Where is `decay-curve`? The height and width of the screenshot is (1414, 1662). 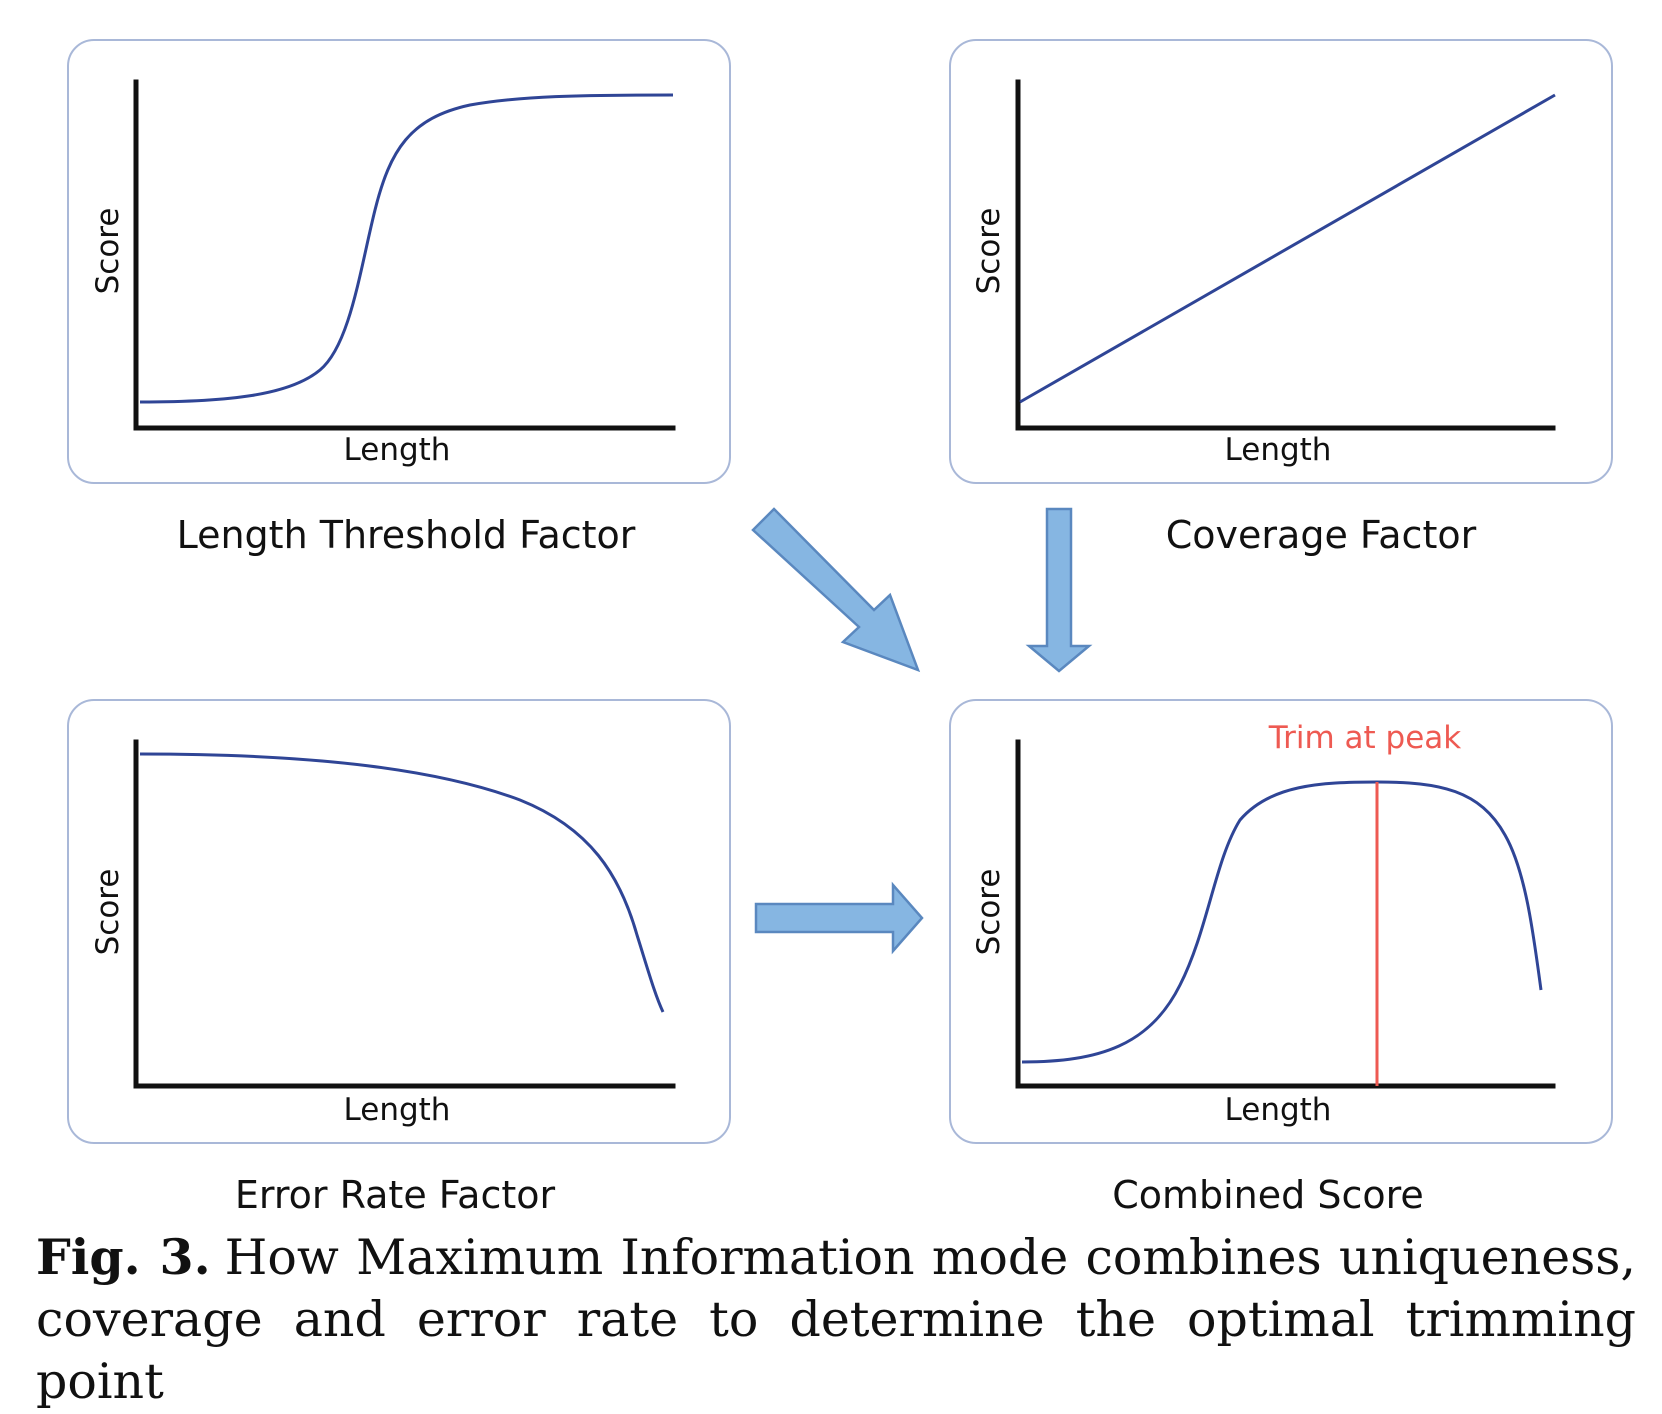
decay-curve is located at coordinates (402, 882).